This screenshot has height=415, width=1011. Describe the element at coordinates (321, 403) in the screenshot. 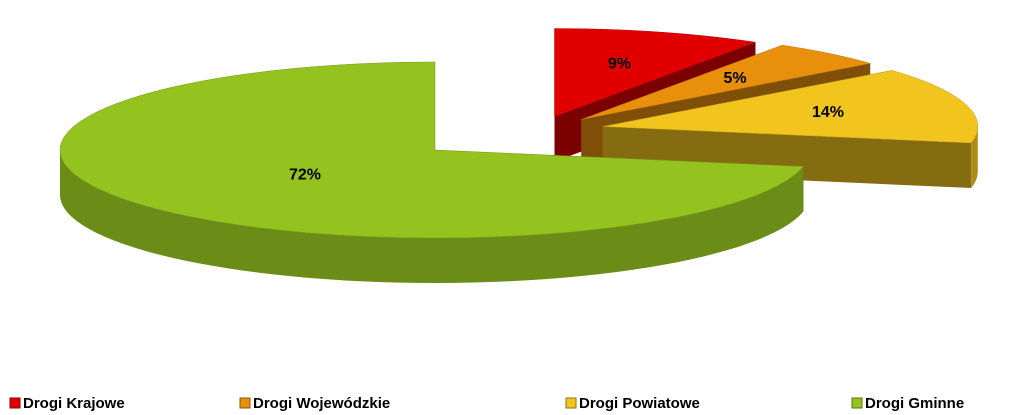

I see `legend-label: Drogi Wojewódzkie` at that location.